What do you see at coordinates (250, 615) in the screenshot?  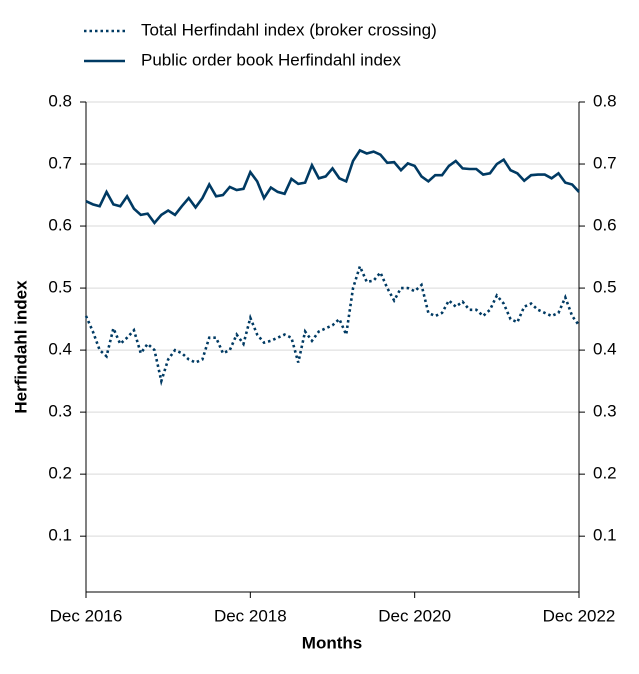 I see `x-tick-label: Dec 2018` at bounding box center [250, 615].